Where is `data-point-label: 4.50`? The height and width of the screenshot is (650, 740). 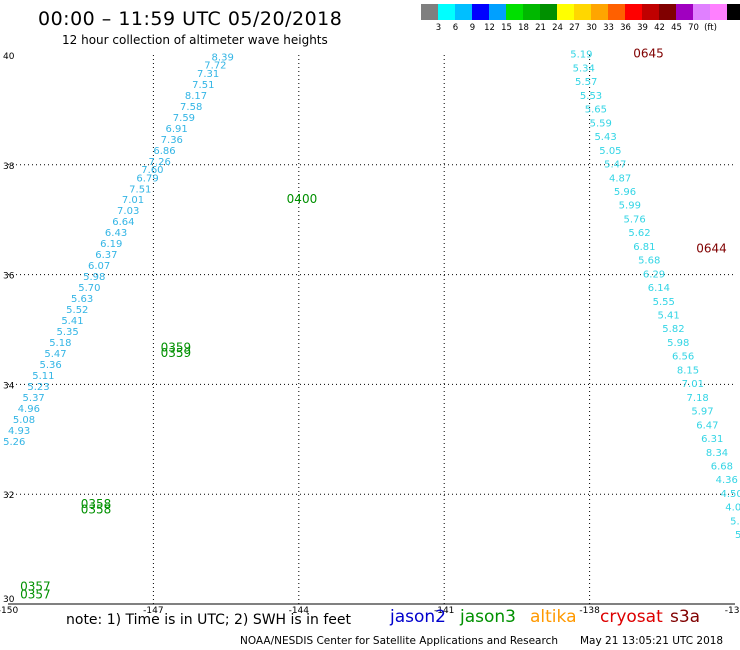 data-point-label: 4.50 is located at coordinates (730, 494).